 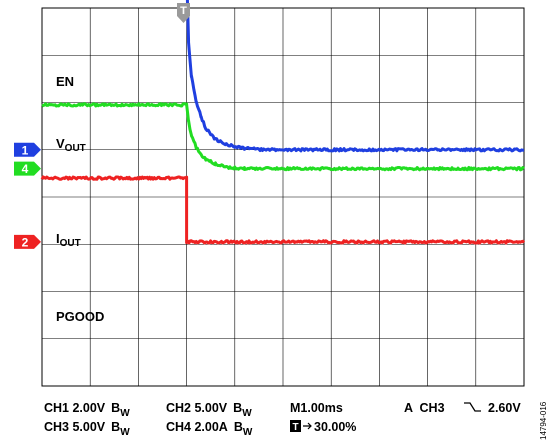 I want to click on channel-marker-4: 4, so click(x=27, y=168).